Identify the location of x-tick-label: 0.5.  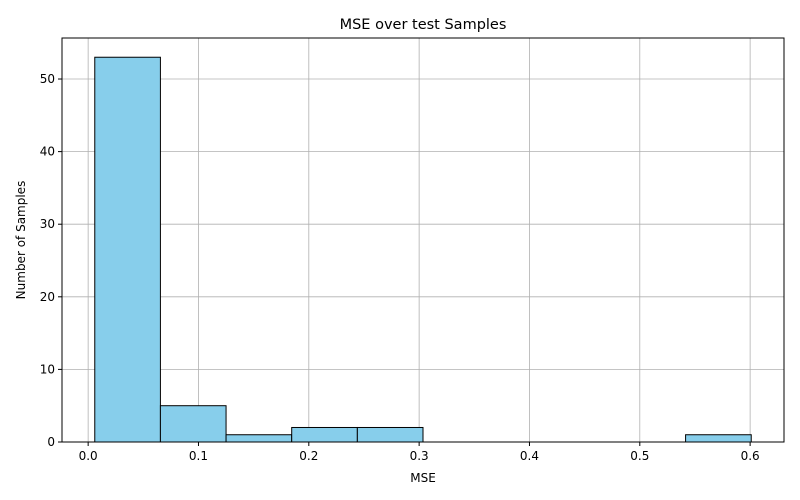
(639, 456).